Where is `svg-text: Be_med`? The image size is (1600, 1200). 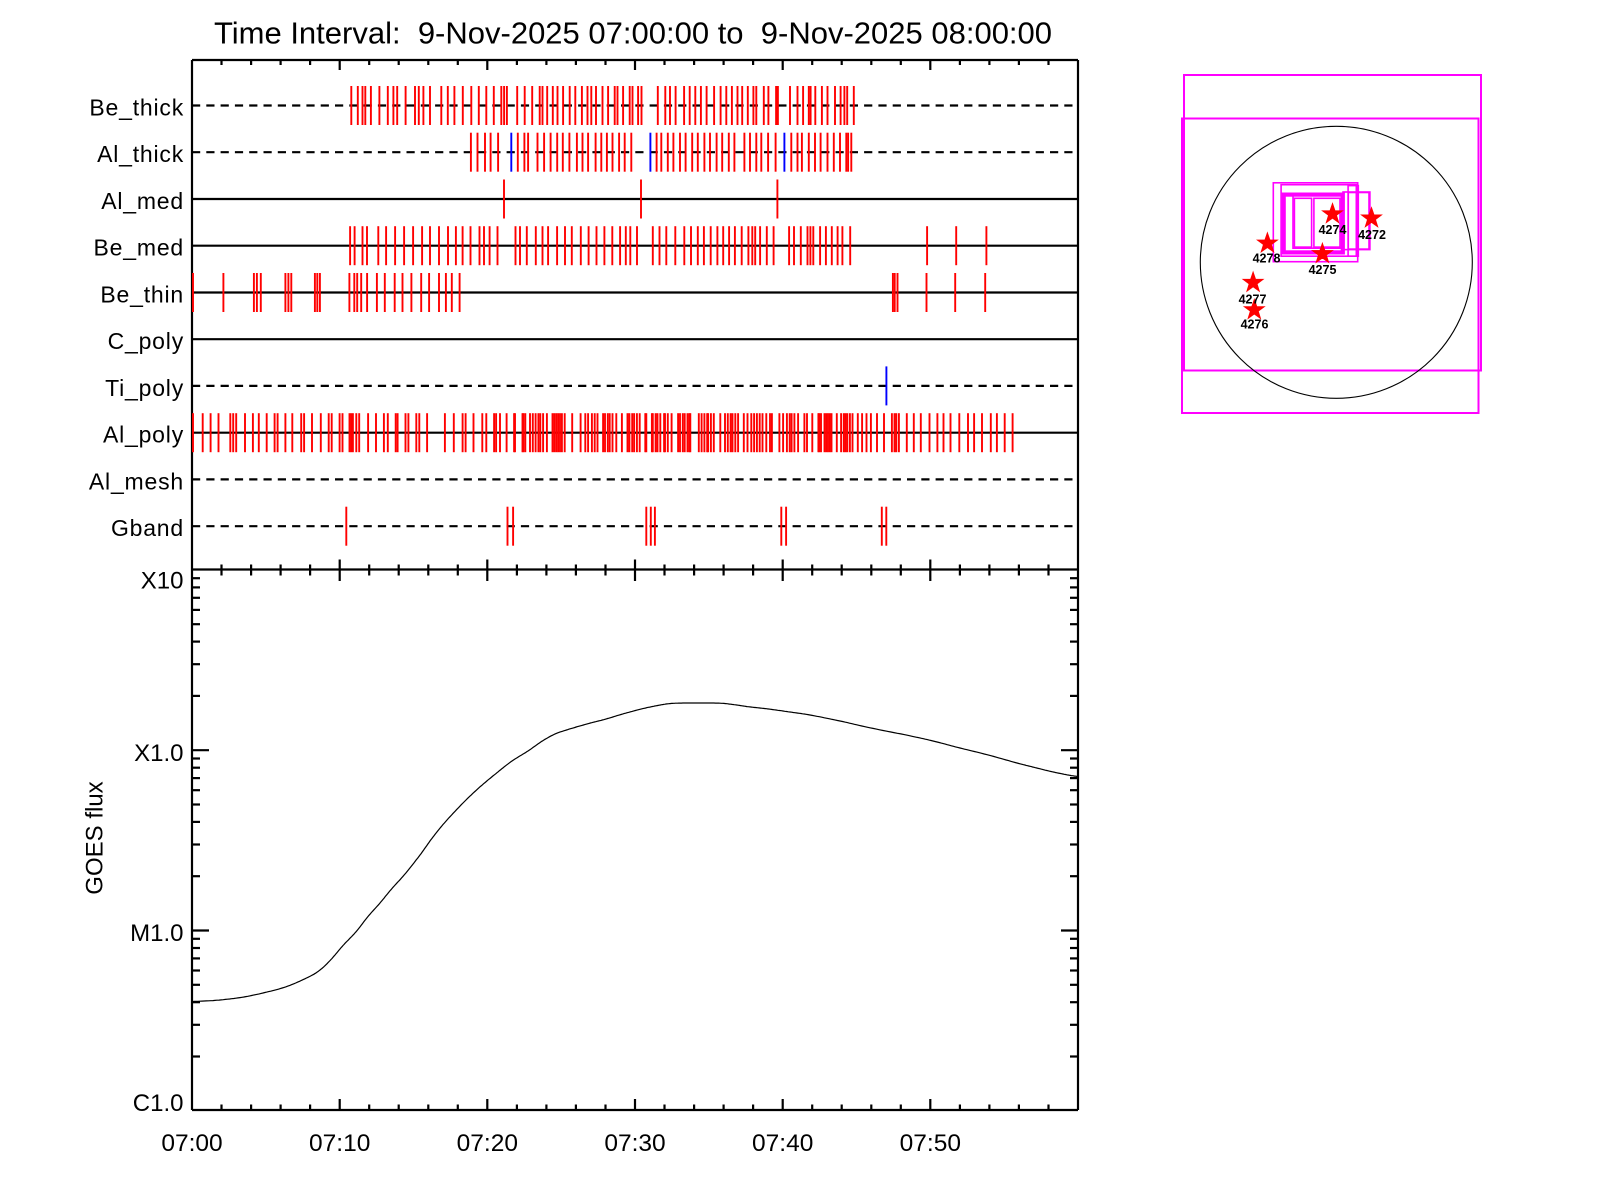
svg-text: Be_med is located at coordinates (139, 248).